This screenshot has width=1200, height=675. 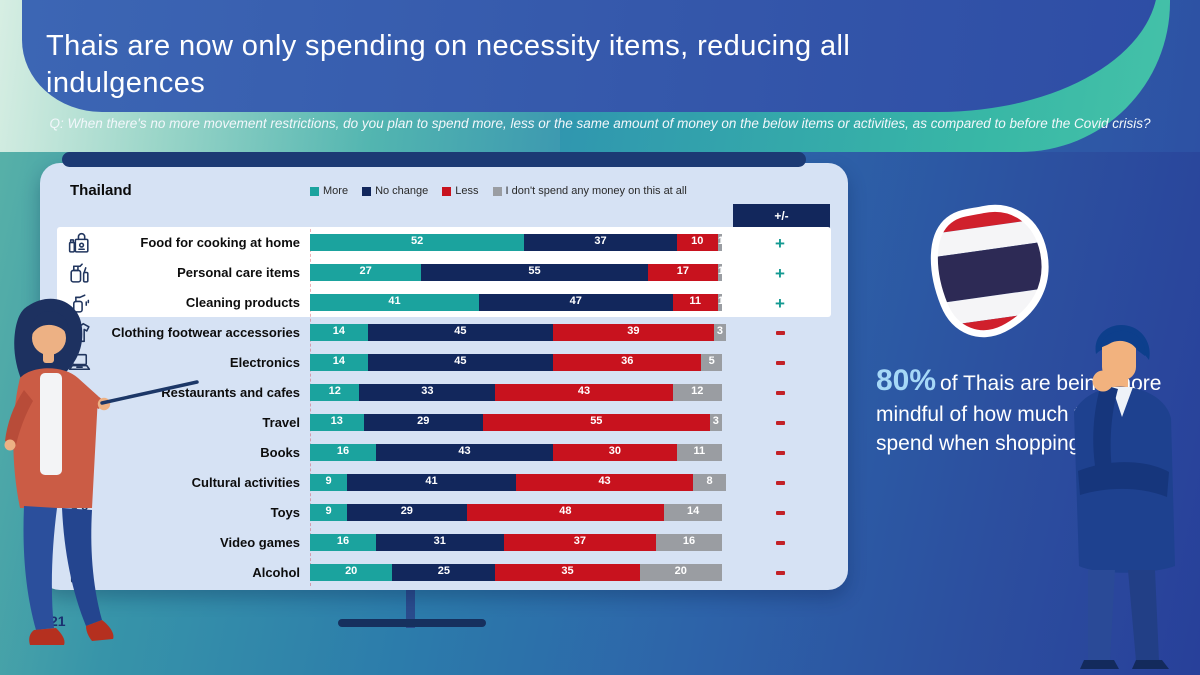 What do you see at coordinates (339, 332) in the screenshot?
I see `bar-segment: 14` at bounding box center [339, 332].